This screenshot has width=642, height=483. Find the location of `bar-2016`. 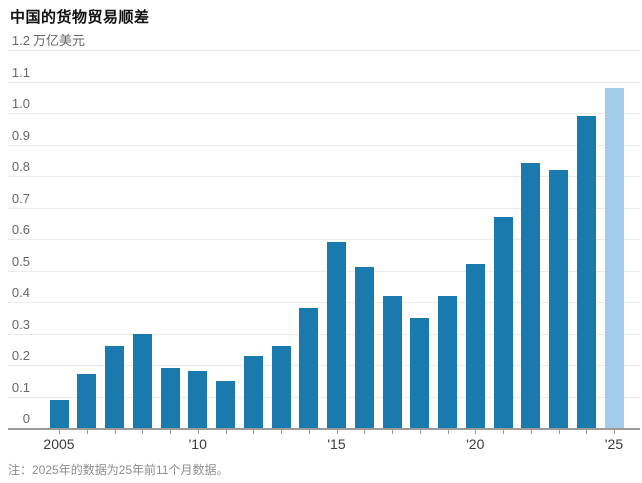

bar-2016 is located at coordinates (364, 347).